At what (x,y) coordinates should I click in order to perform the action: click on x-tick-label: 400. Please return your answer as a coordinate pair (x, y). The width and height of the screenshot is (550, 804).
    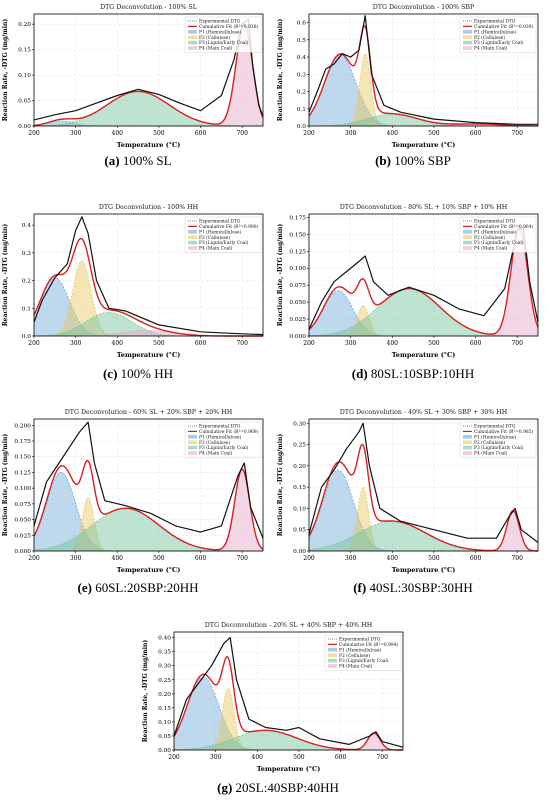
    Looking at the image, I should click on (118, 343).